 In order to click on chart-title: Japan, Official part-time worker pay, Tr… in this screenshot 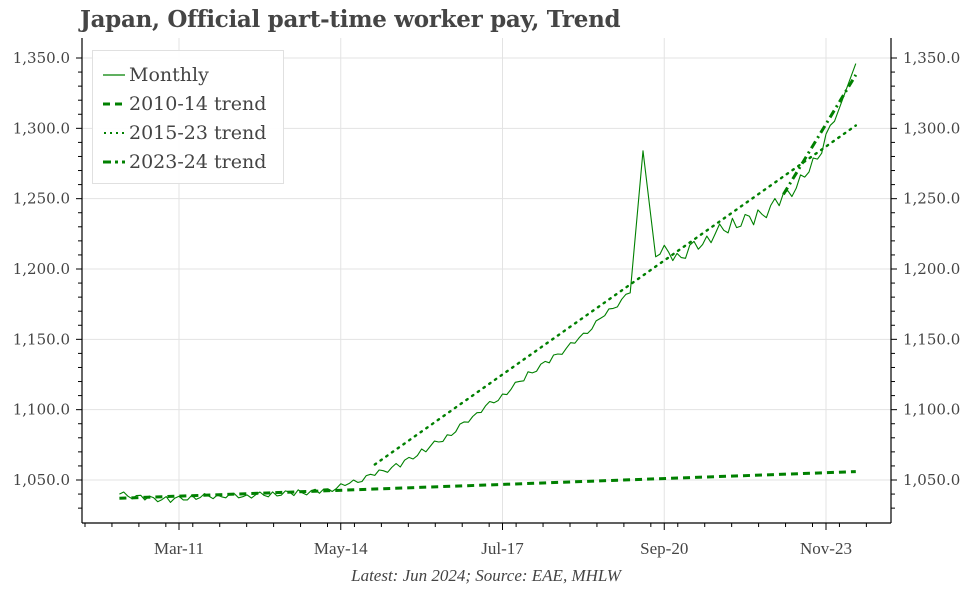, I will do `click(350, 19)`.